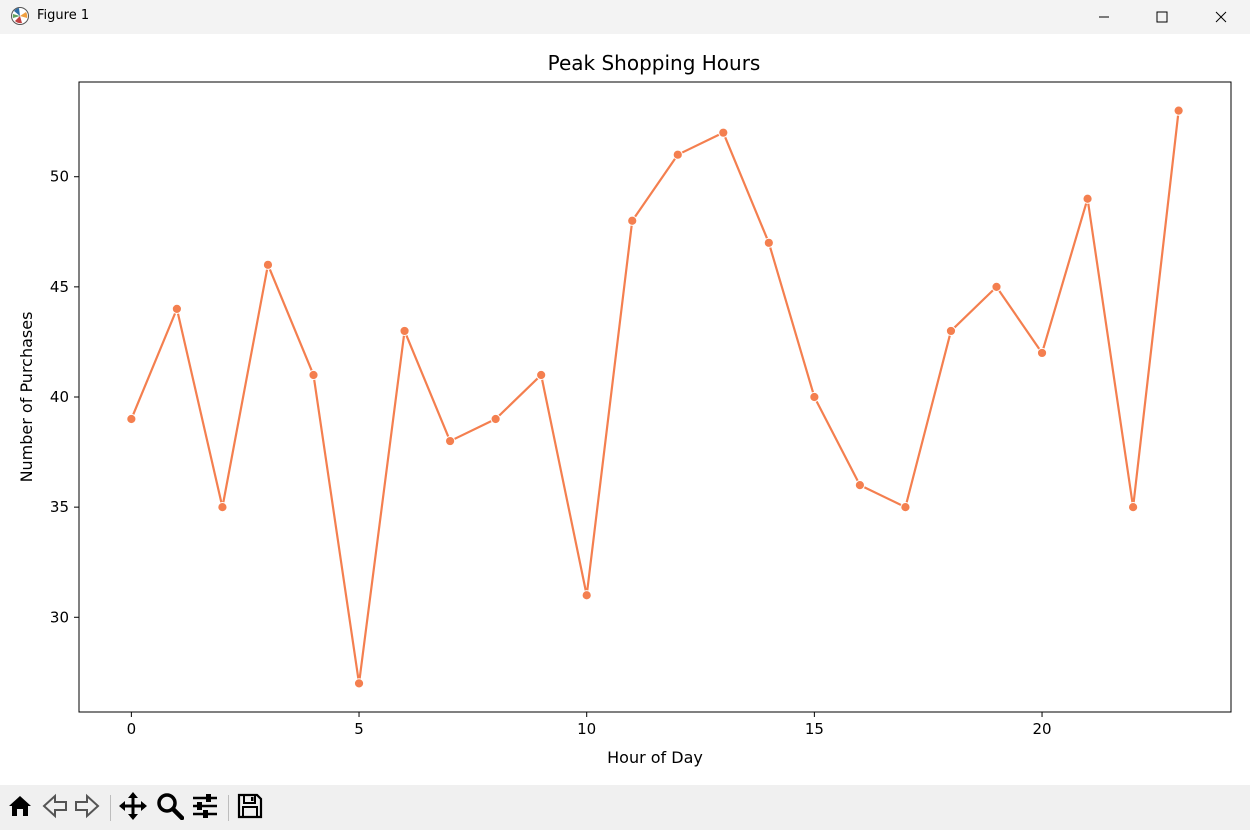 This screenshot has width=1250, height=830. I want to click on forward-button, so click(87, 808).